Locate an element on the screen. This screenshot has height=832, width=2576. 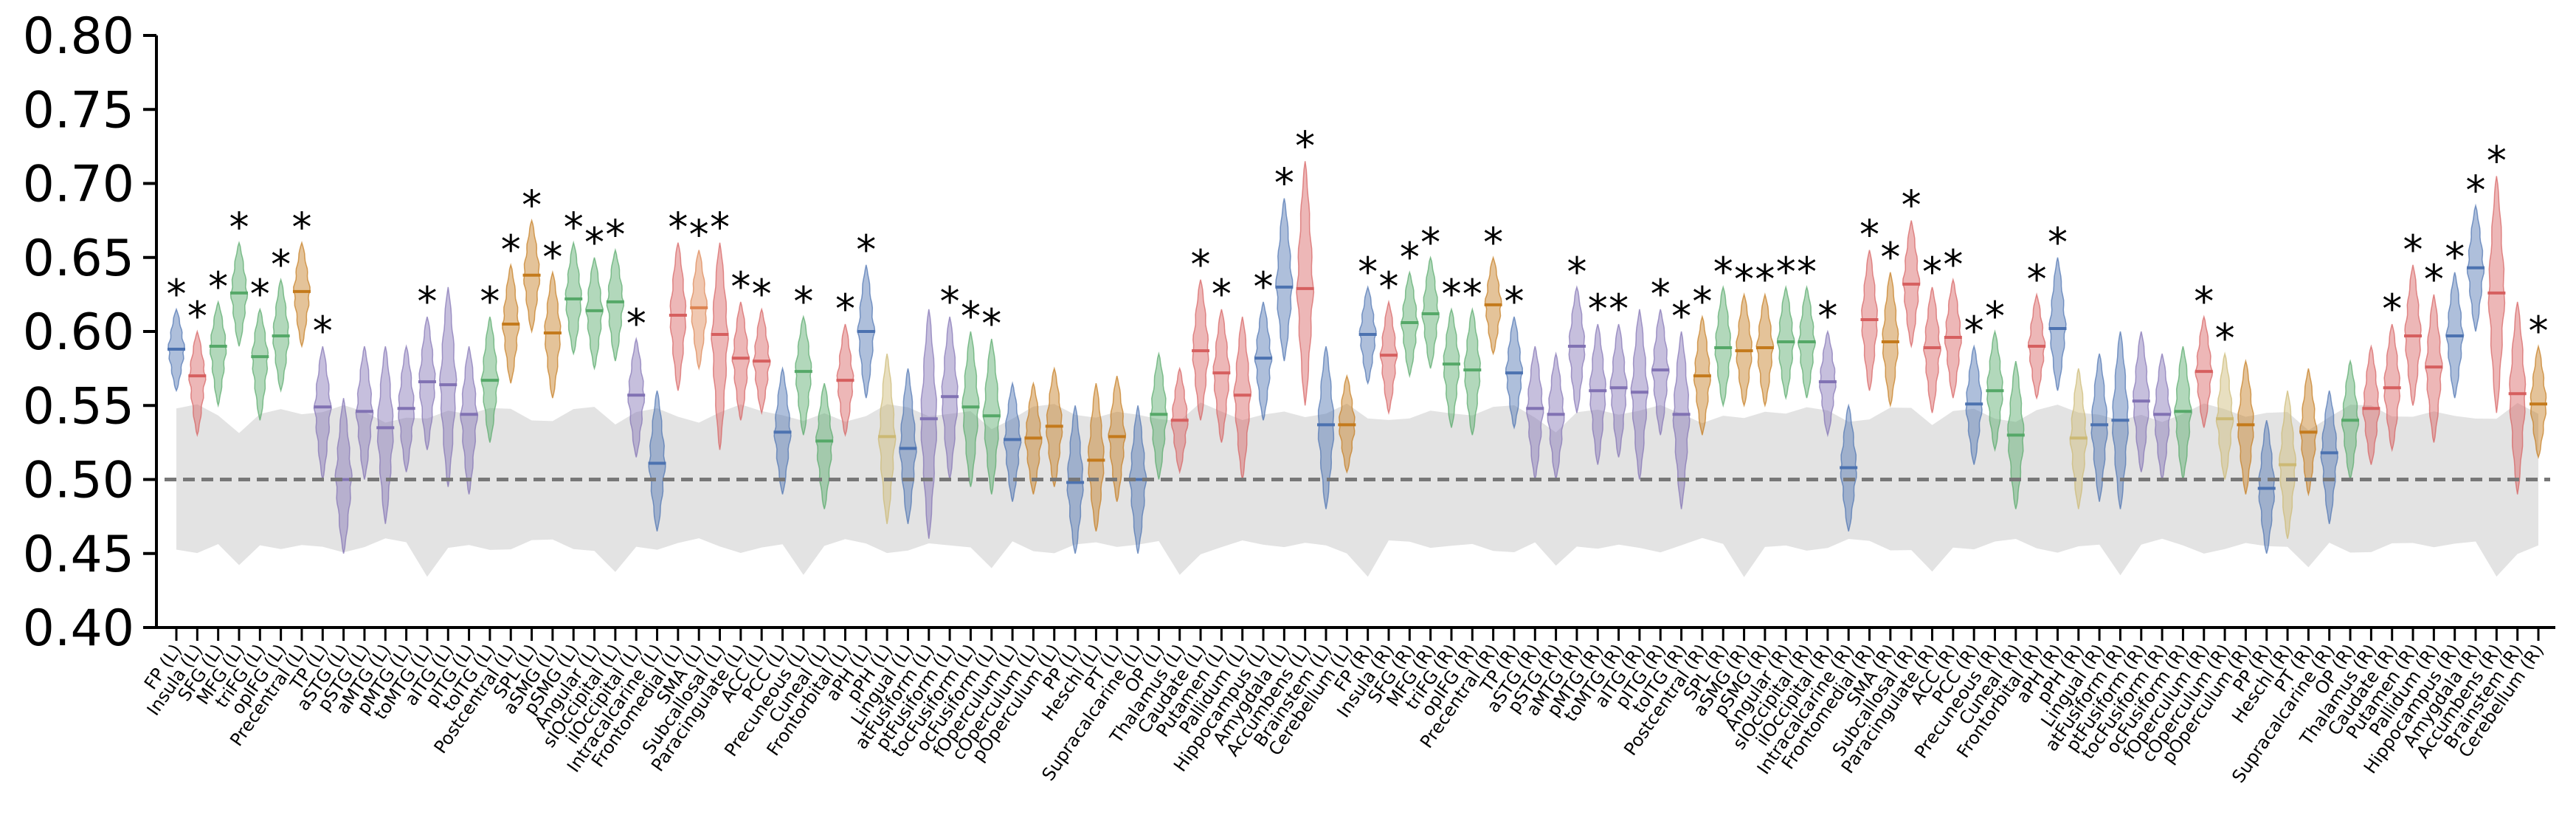
y-tick-label: 0.75 is located at coordinates (78, 110).